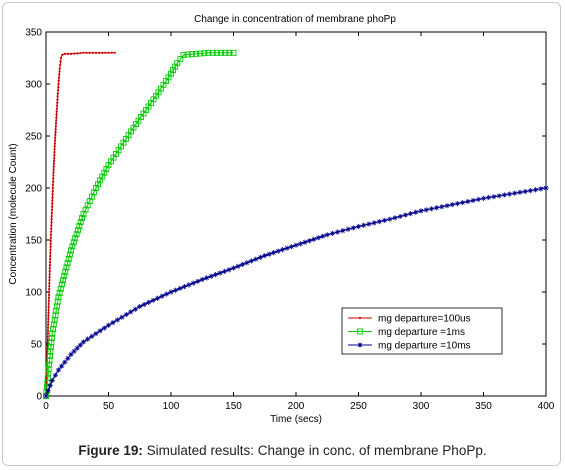 The image size is (565, 470). What do you see at coordinates (33, 189) in the screenshot?
I see `y-tick-label: 200` at bounding box center [33, 189].